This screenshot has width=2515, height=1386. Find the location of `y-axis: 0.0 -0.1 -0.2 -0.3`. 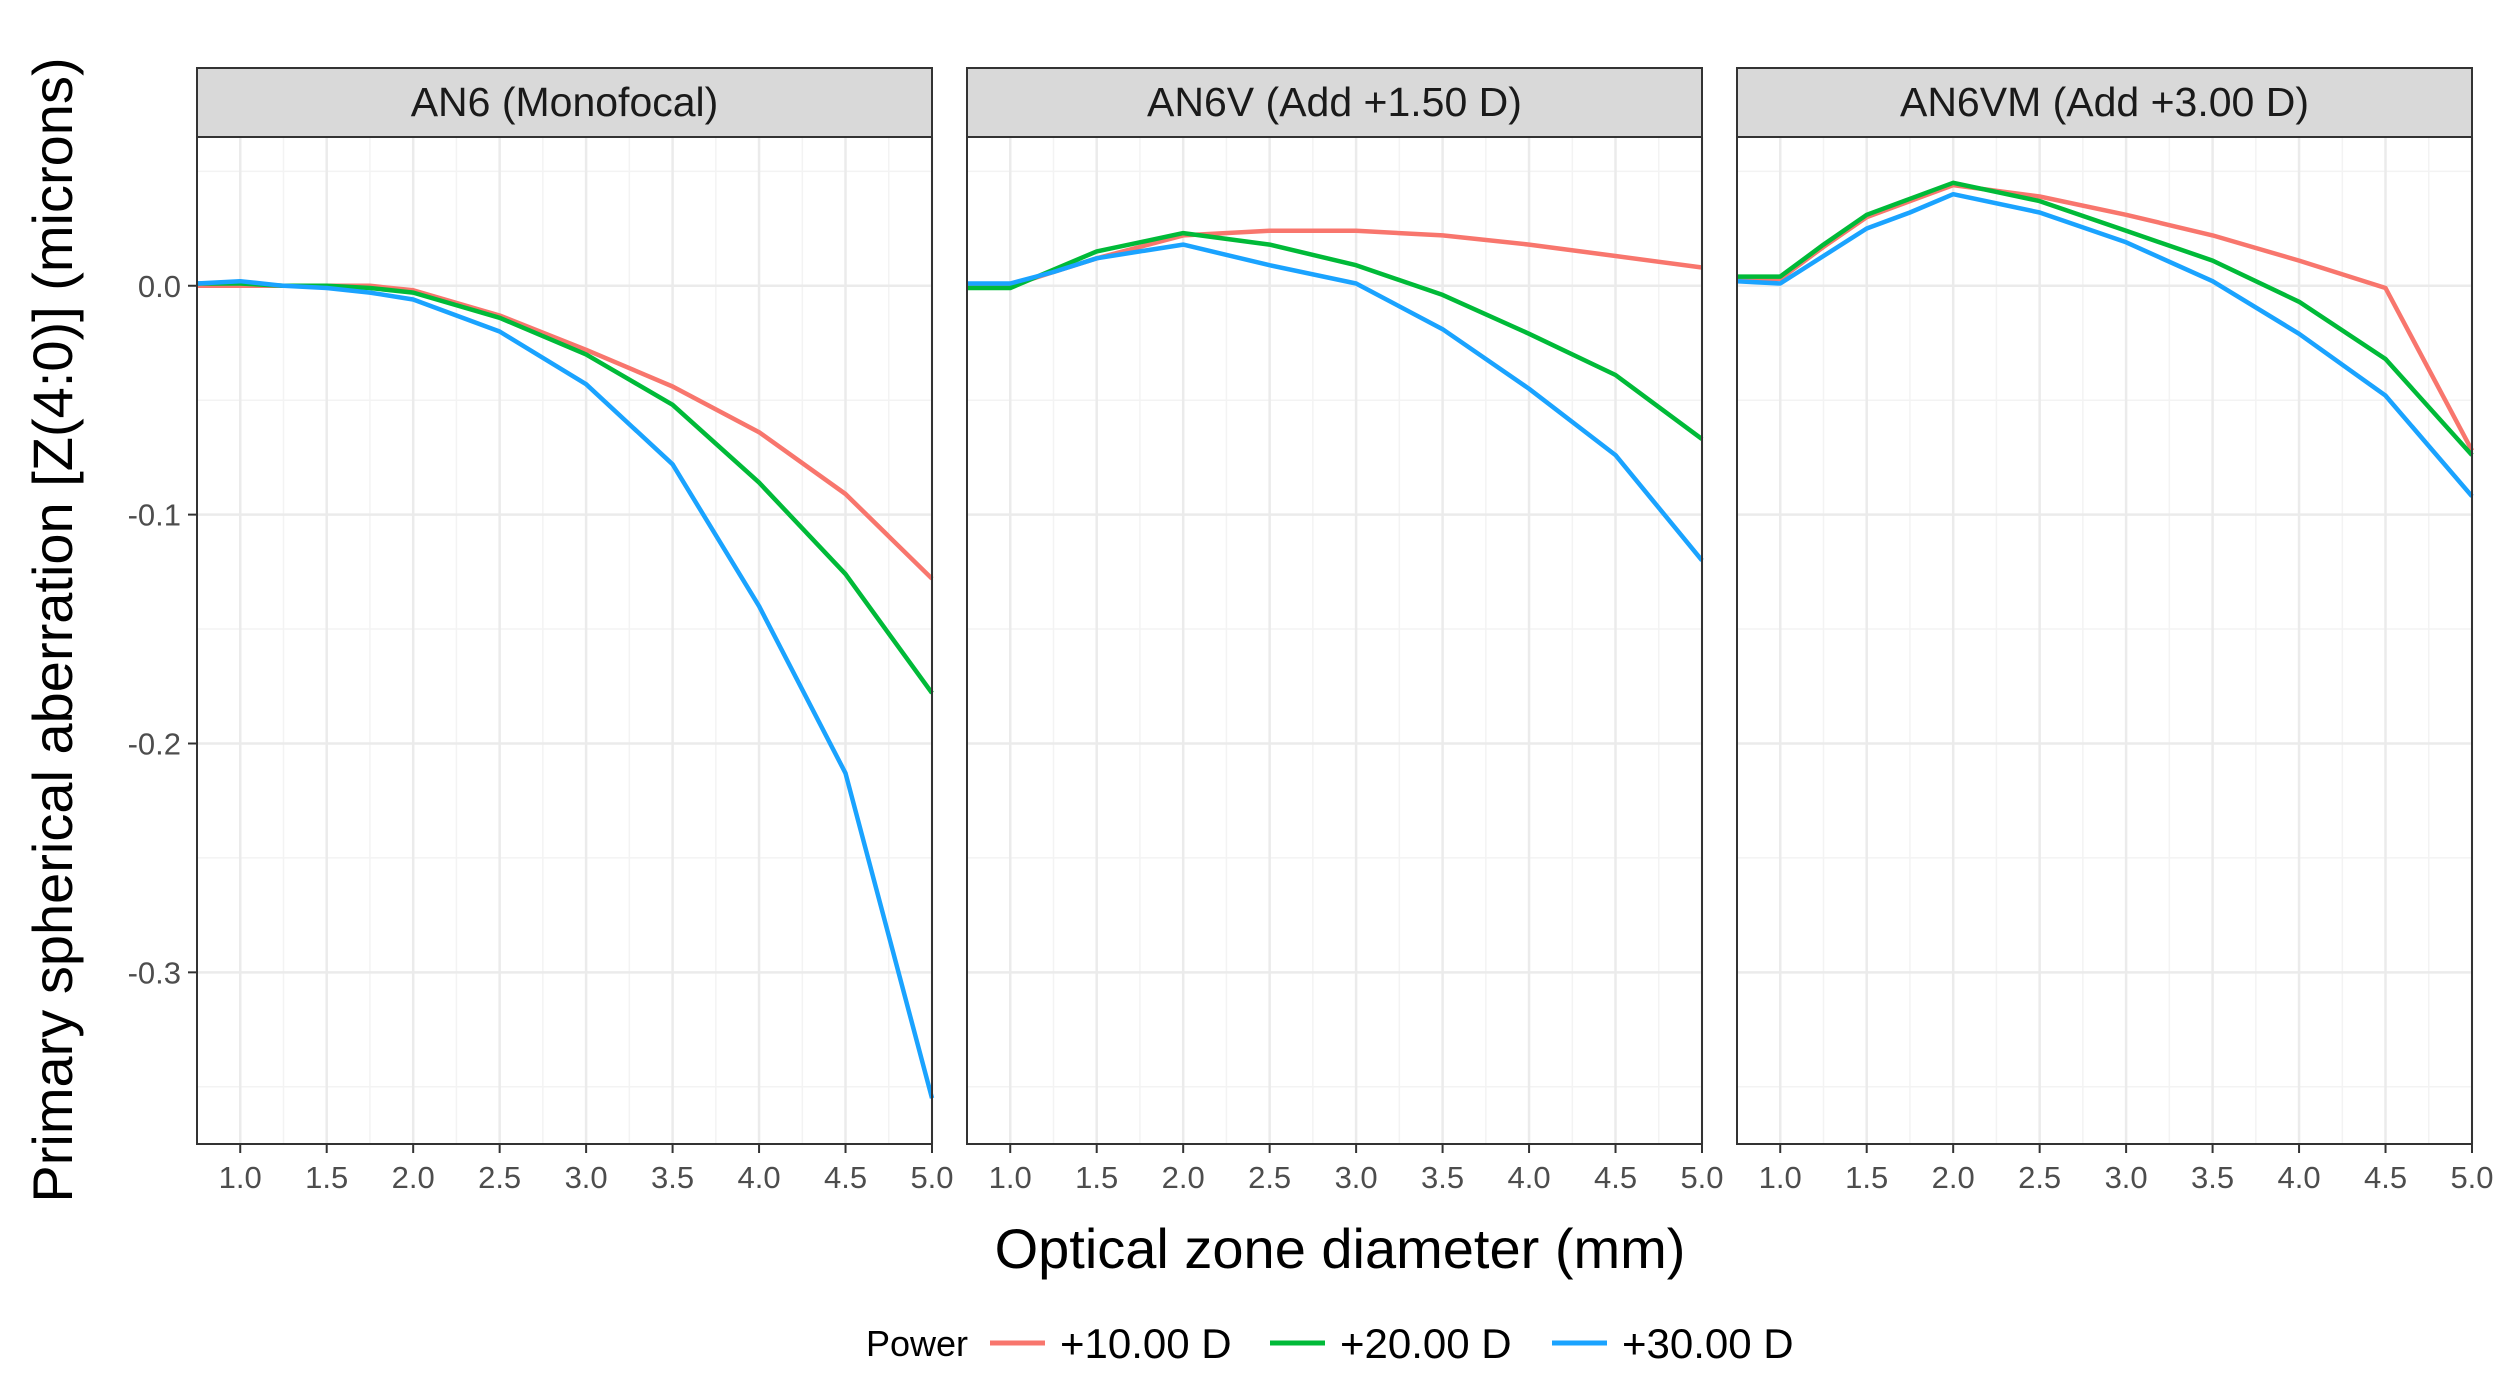

y-axis: 0.0 -0.1 -0.2 -0.3 is located at coordinates (162, 629).